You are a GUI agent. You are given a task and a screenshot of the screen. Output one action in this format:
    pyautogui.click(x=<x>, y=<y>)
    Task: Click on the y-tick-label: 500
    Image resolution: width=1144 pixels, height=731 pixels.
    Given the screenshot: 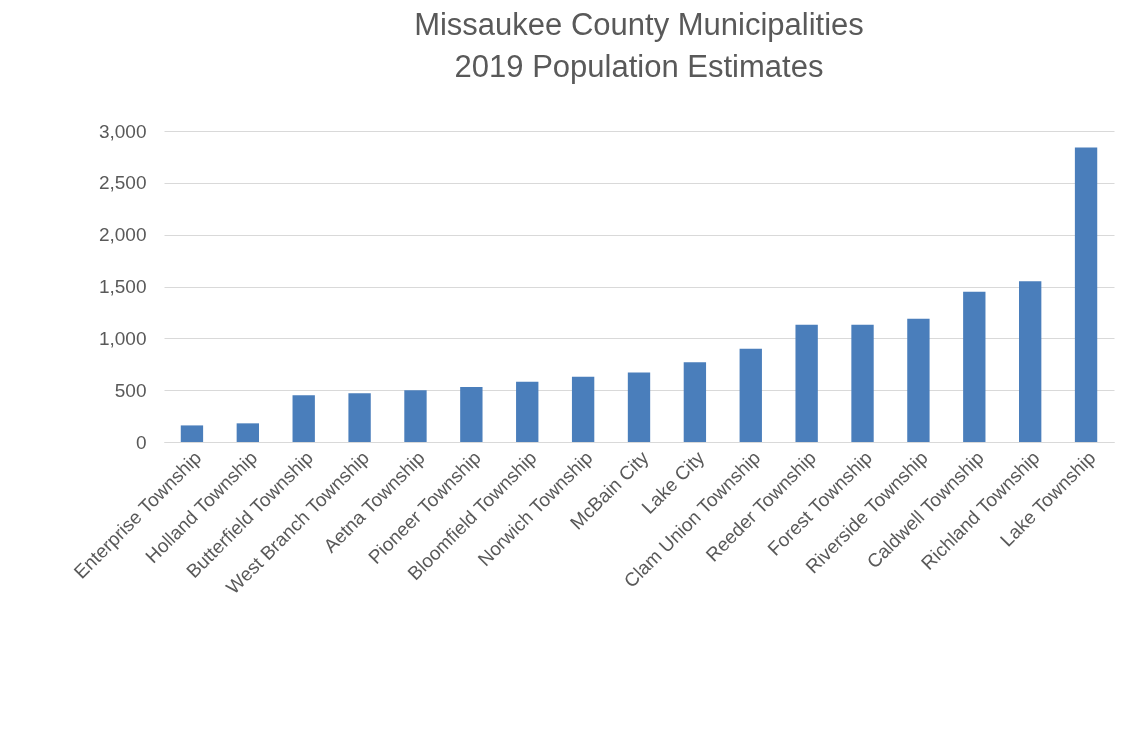 What is the action you would take?
    pyautogui.click(x=130, y=390)
    